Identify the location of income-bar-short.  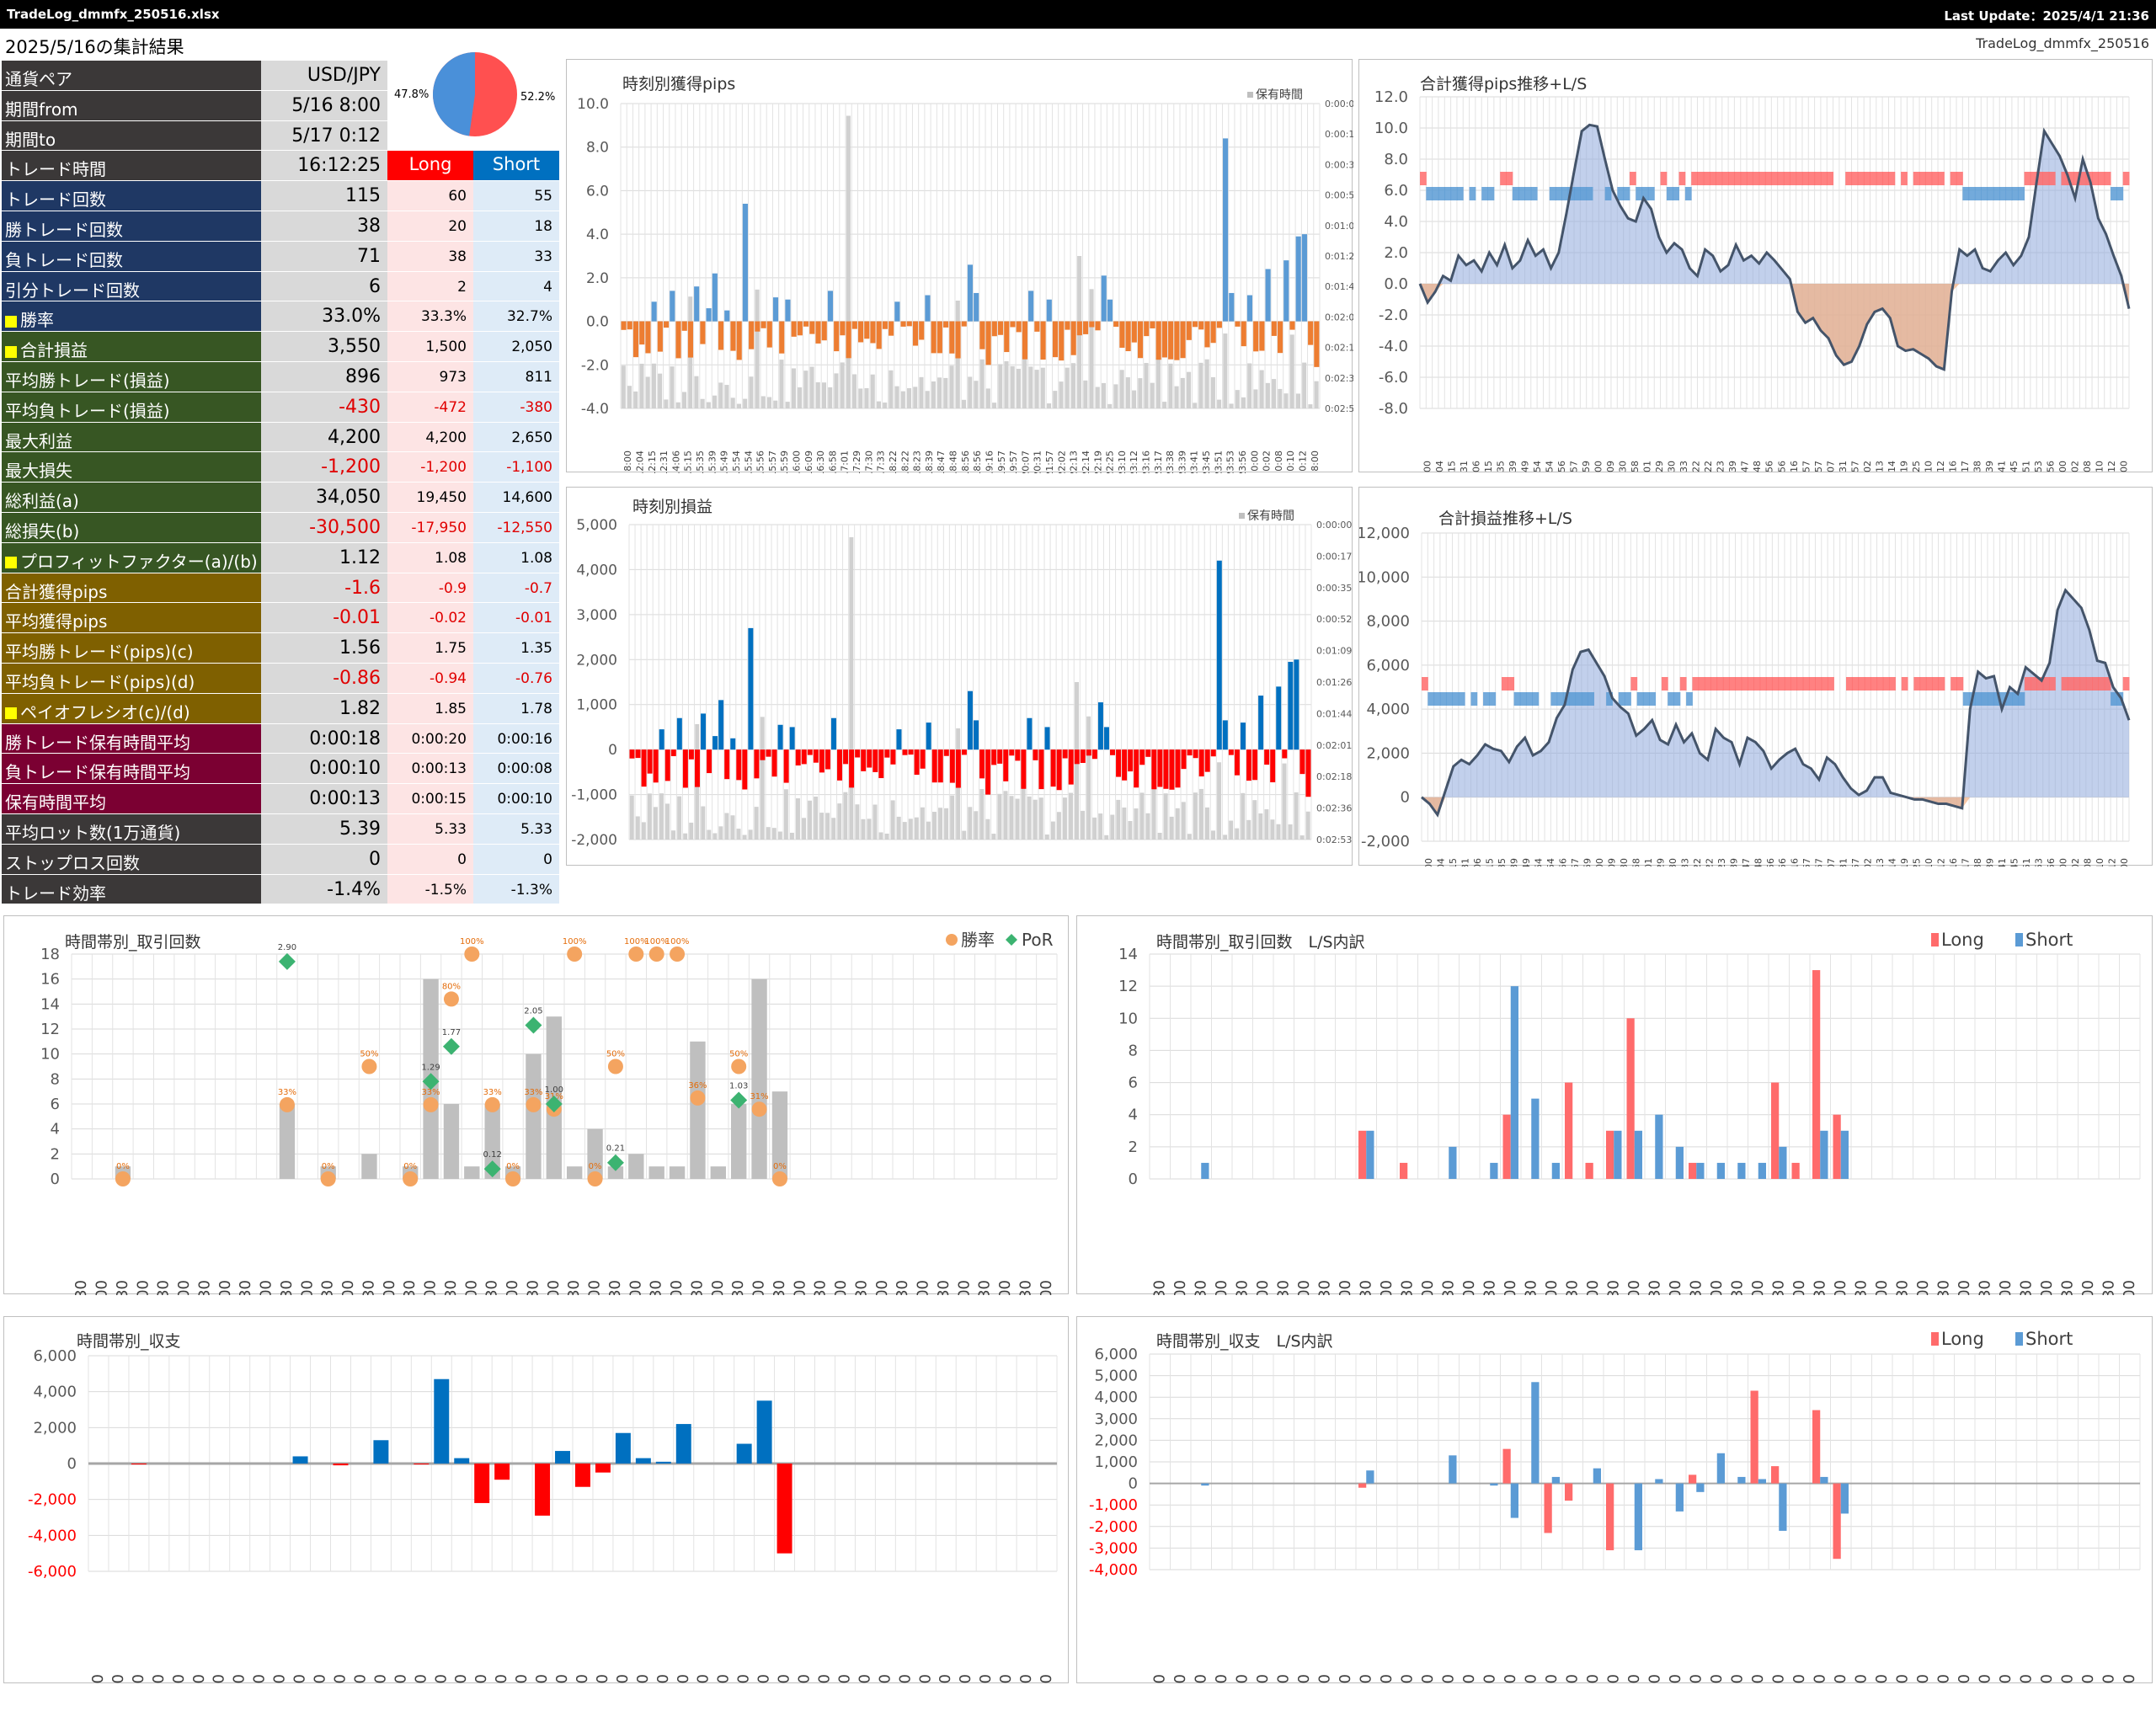
(1783, 1507).